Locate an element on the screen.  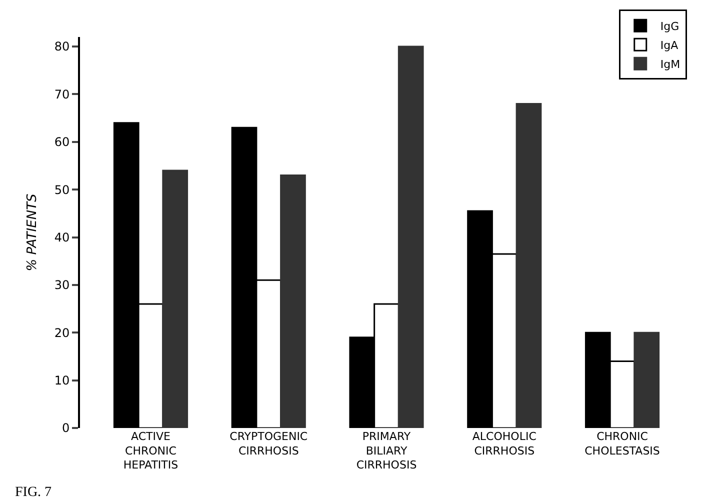
x-tick-label: CRYPTOGENIC CIRRHOSIS is located at coordinates (269, 444).